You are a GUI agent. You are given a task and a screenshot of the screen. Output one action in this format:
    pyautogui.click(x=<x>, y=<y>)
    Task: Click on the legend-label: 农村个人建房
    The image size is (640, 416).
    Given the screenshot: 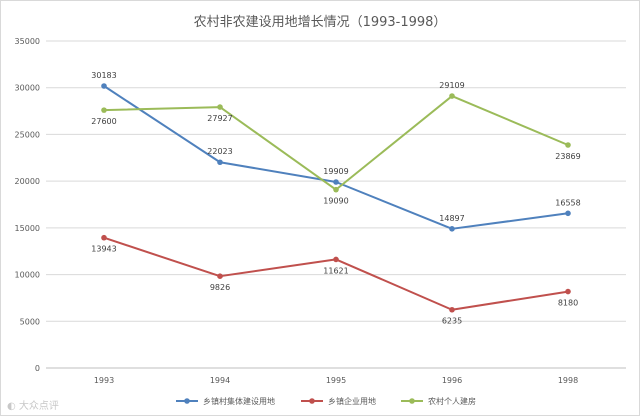 What is the action you would take?
    pyautogui.click(x=452, y=401)
    